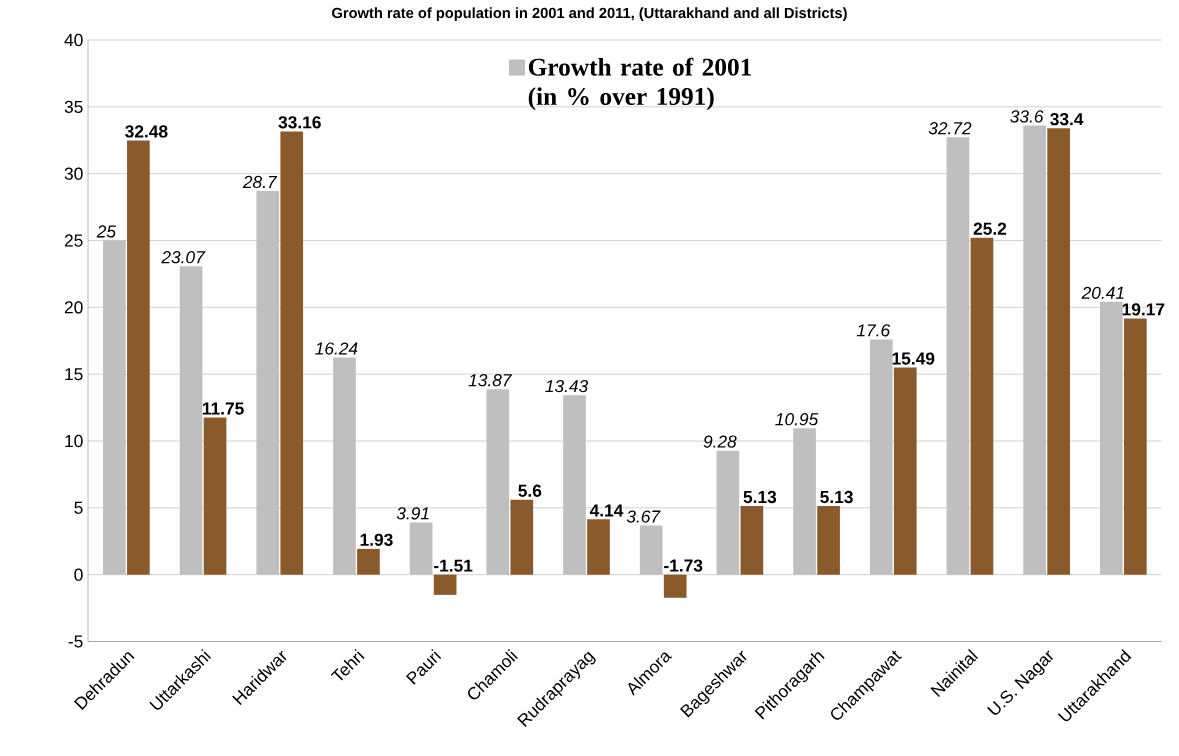 The image size is (1179, 756). Describe the element at coordinates (950, 128) in the screenshot. I see `data-label: 32.72` at that location.